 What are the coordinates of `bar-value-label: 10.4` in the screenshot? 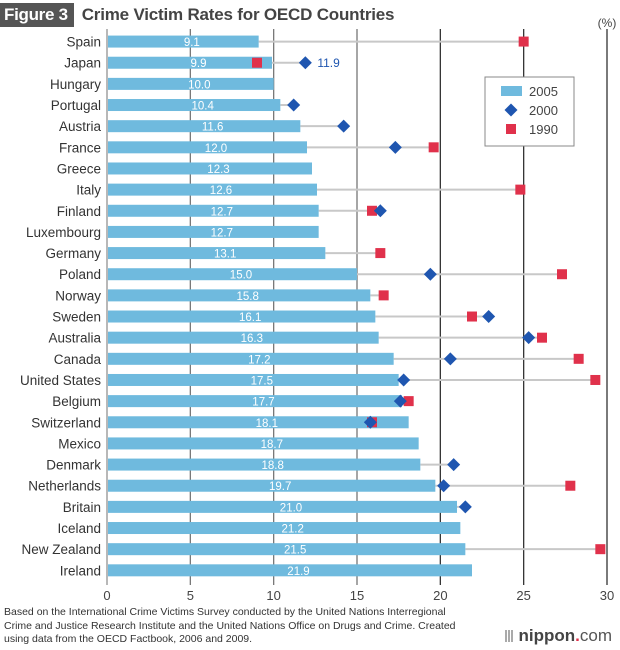 It's located at (202, 107).